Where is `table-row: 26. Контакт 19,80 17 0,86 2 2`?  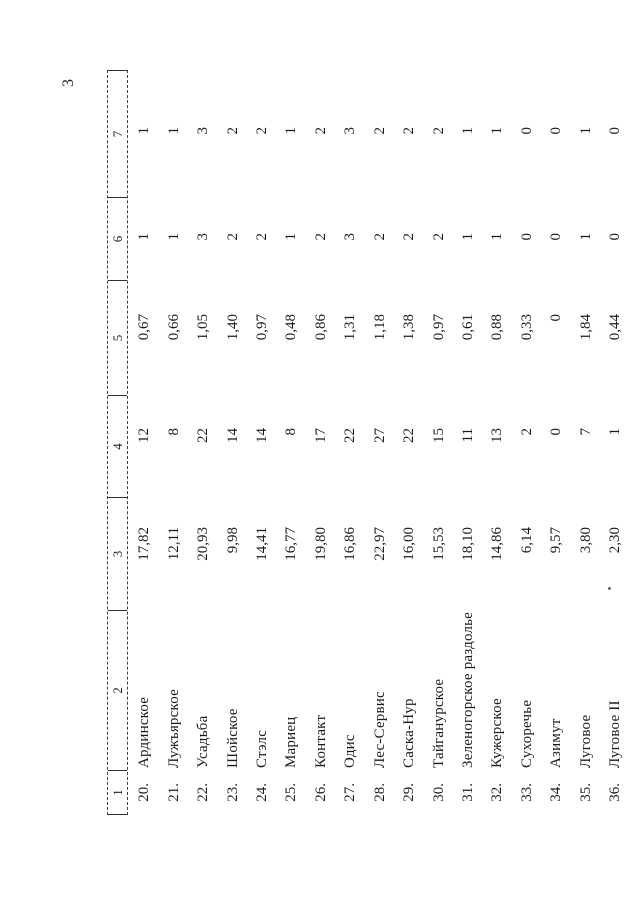
table-row: 26. Контакт 19,80 17 0,86 2 2 is located at coordinates (321, 442).